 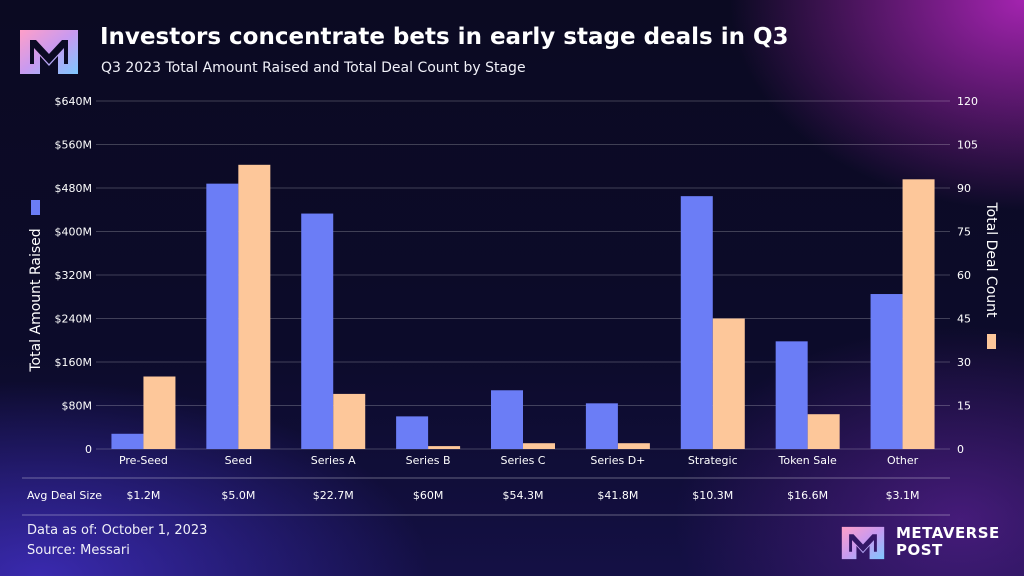 I want to click on y-right-tick-label: 75, so click(x=964, y=232).